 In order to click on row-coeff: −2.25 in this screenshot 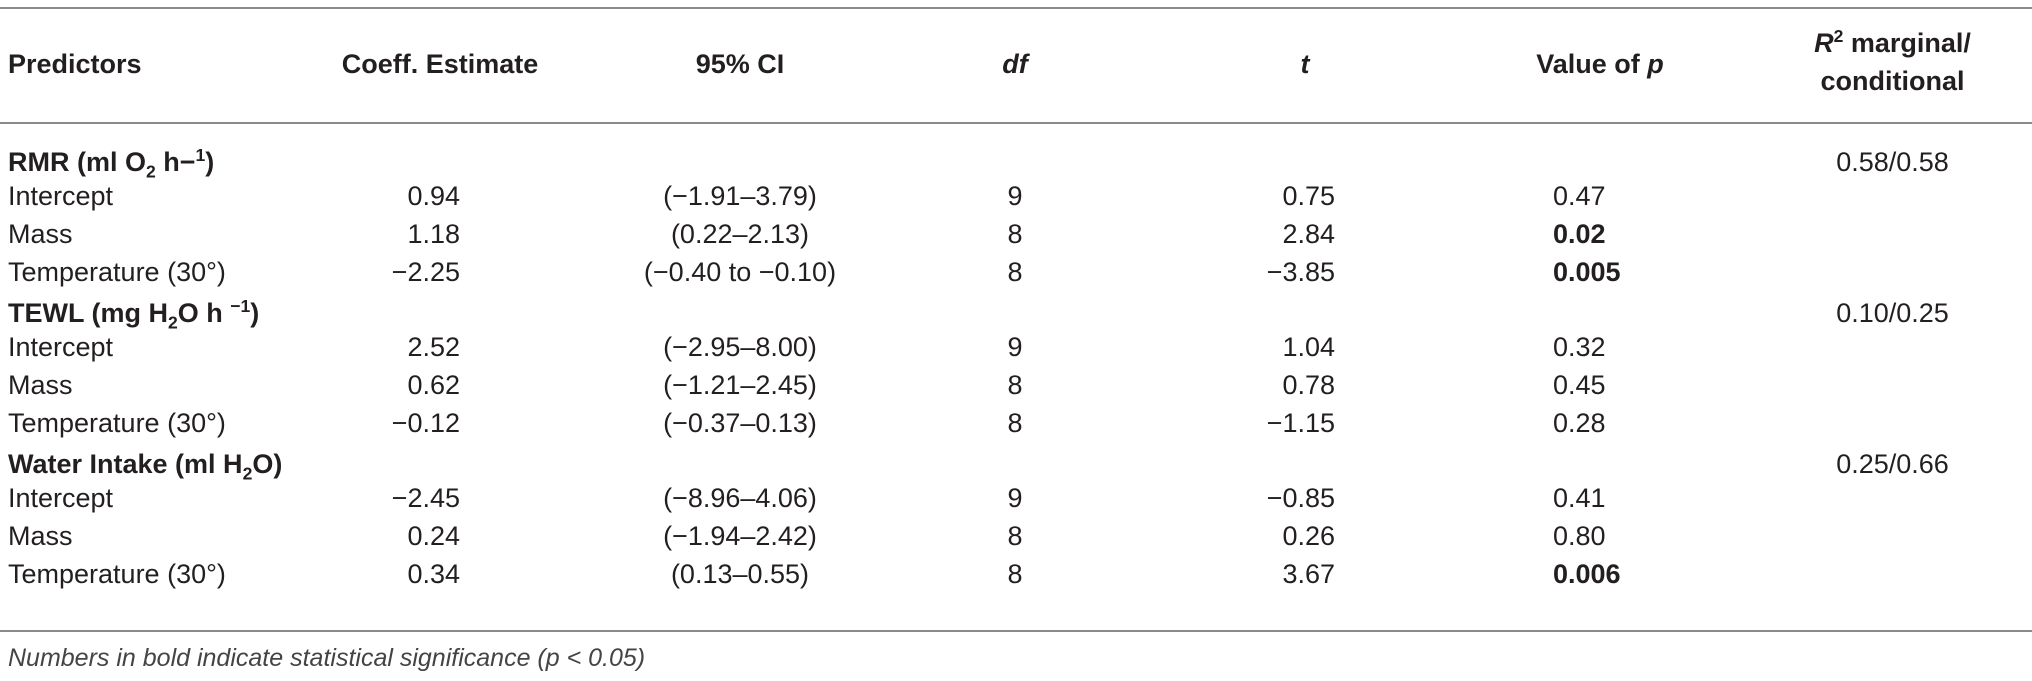, I will do `click(425, 272)`.